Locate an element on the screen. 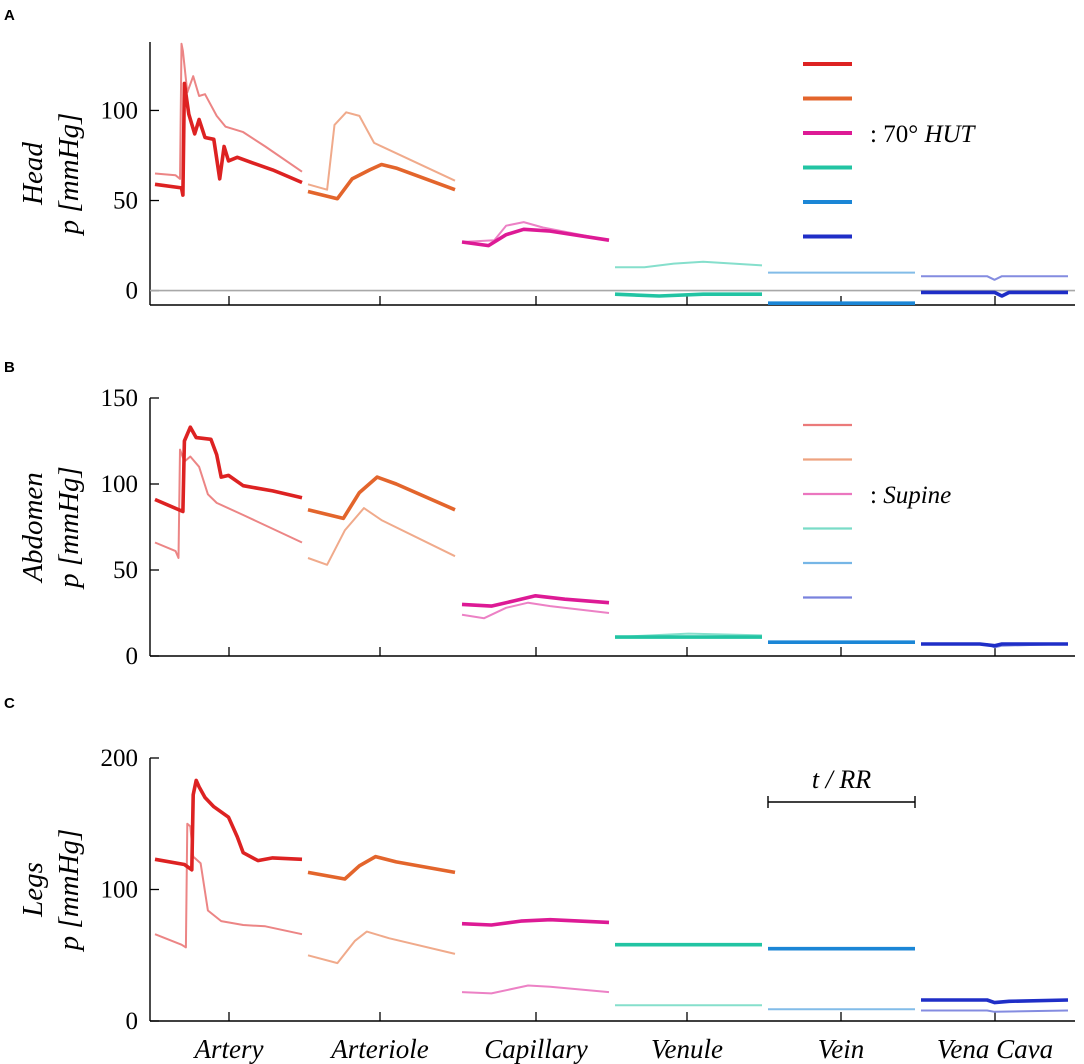 Image resolution: width=1084 pixels, height=1064 pixels. x-tick-label-arteriole: Arteriole is located at coordinates (378, 1049).